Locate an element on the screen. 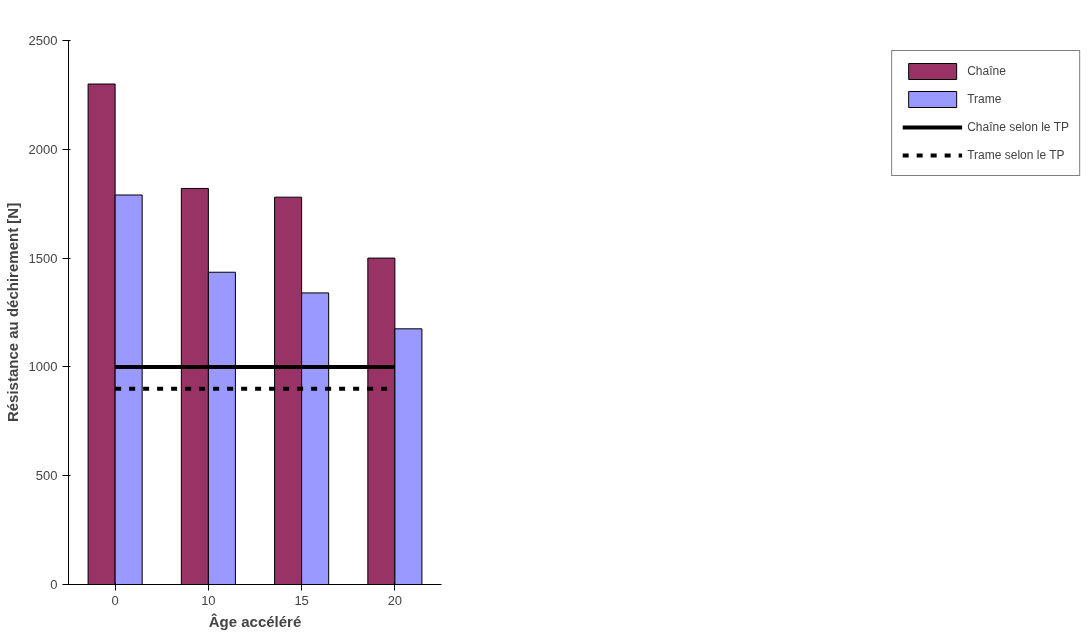 The image size is (1092, 634). x-tick-label: 20 is located at coordinates (395, 600).